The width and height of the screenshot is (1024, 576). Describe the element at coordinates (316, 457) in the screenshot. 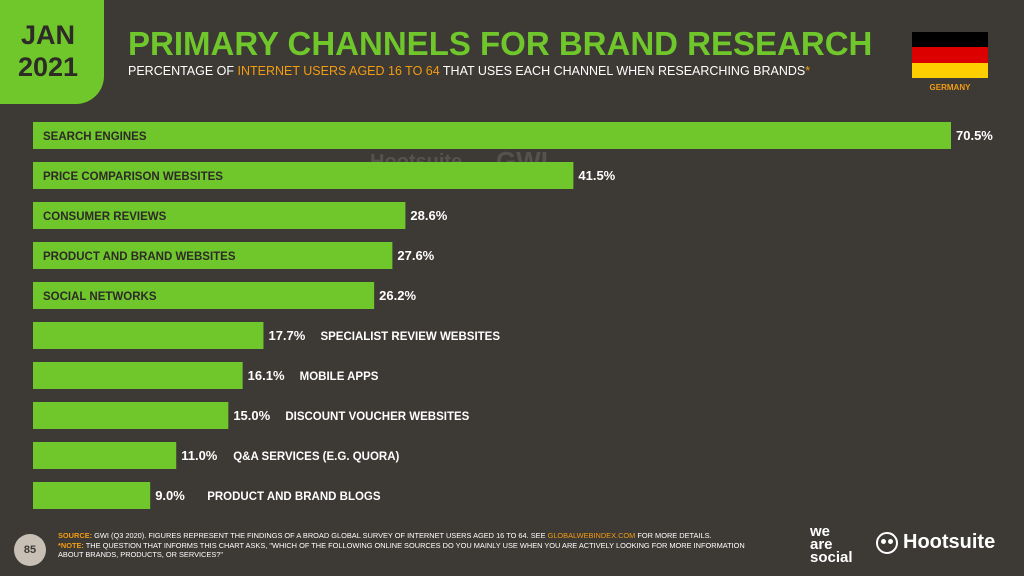

I see `bar-category-label: Q&A SERVICES (E.G. QUORA)` at that location.